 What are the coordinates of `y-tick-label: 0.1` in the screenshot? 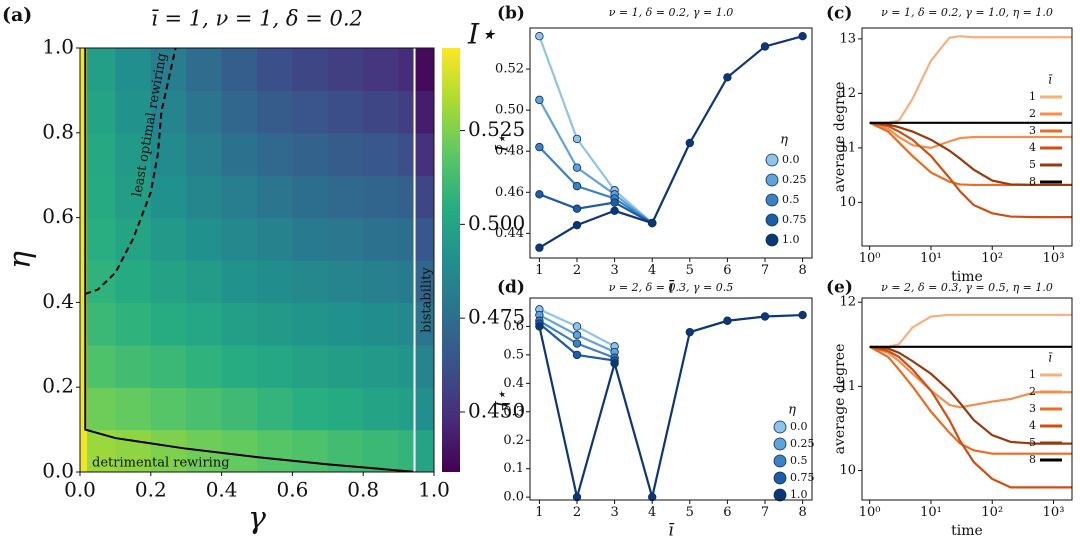 It's located at (513, 468).